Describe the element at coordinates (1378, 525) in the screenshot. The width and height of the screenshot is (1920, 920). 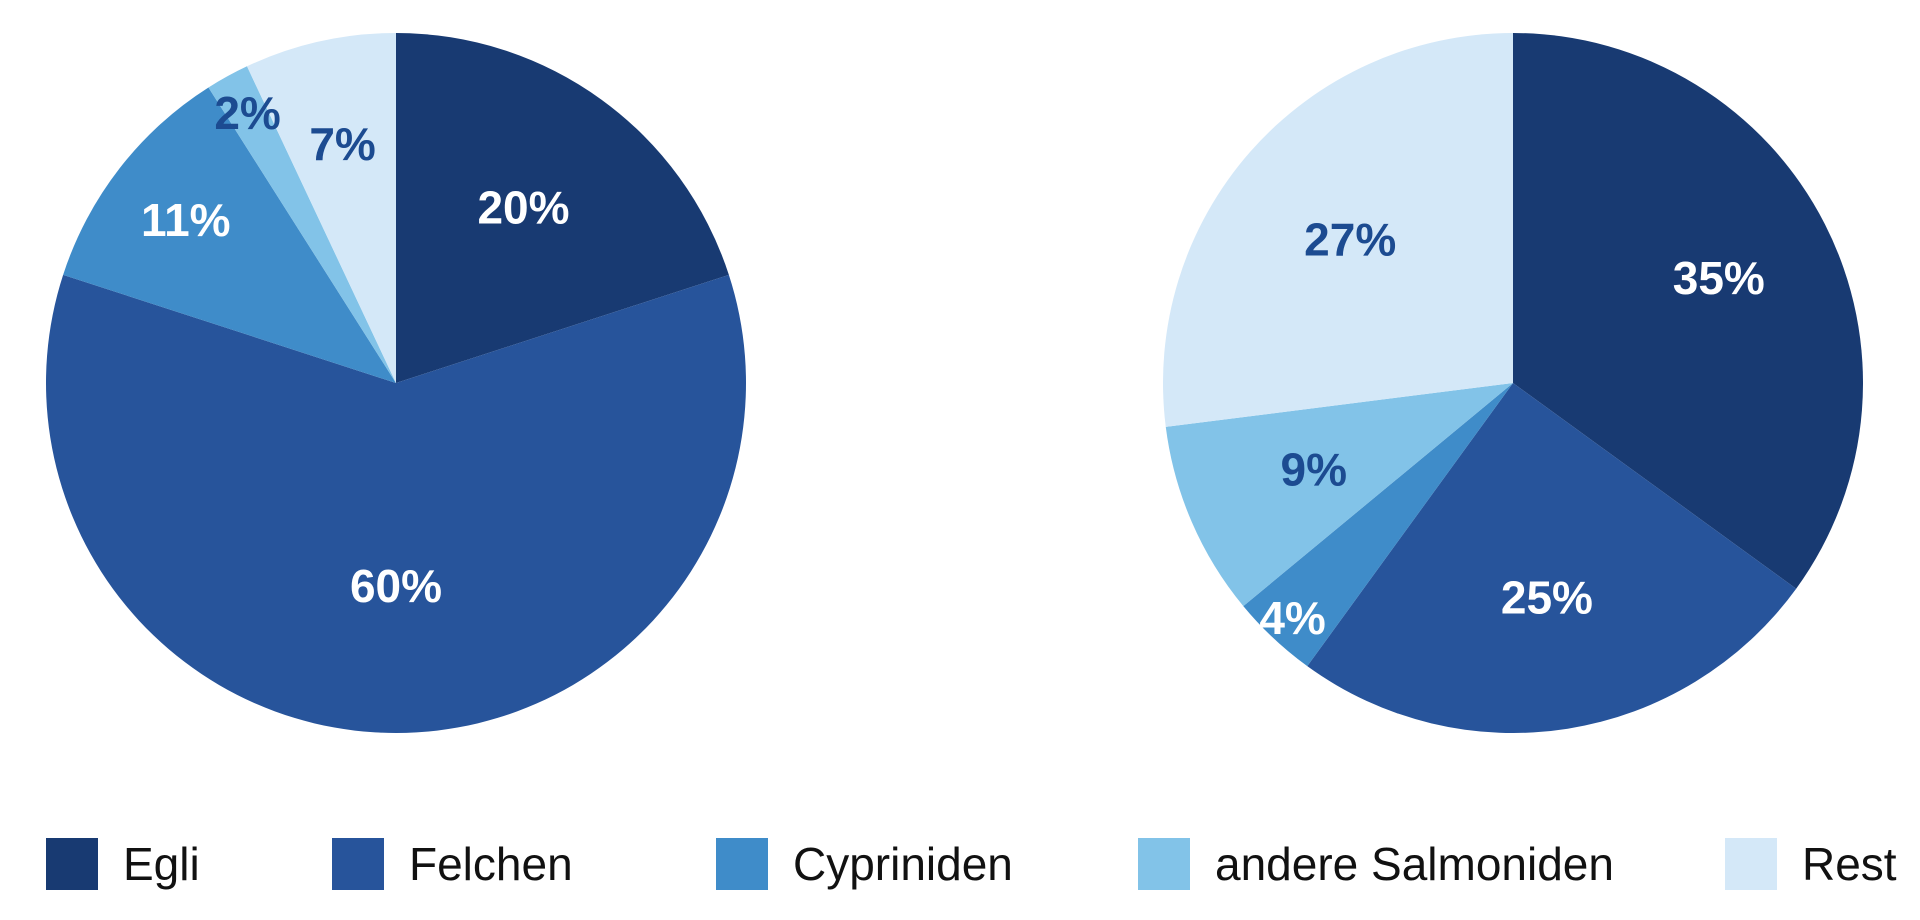
I see `pie-slice-right-cypriniden` at that location.